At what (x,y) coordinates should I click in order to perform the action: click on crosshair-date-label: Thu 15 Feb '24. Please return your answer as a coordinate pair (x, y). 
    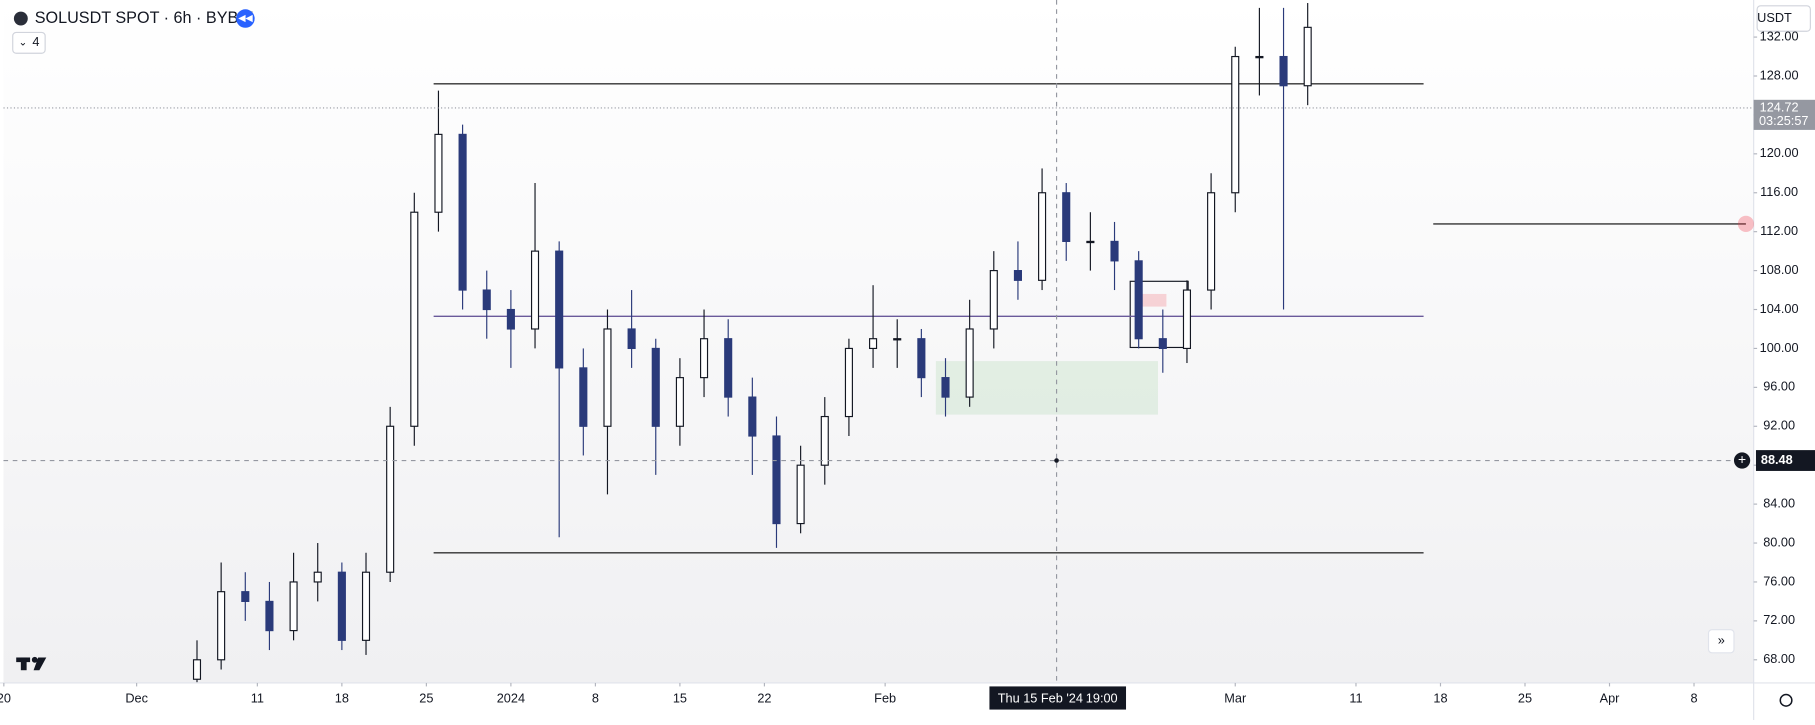
    Looking at the image, I should click on (1040, 698).